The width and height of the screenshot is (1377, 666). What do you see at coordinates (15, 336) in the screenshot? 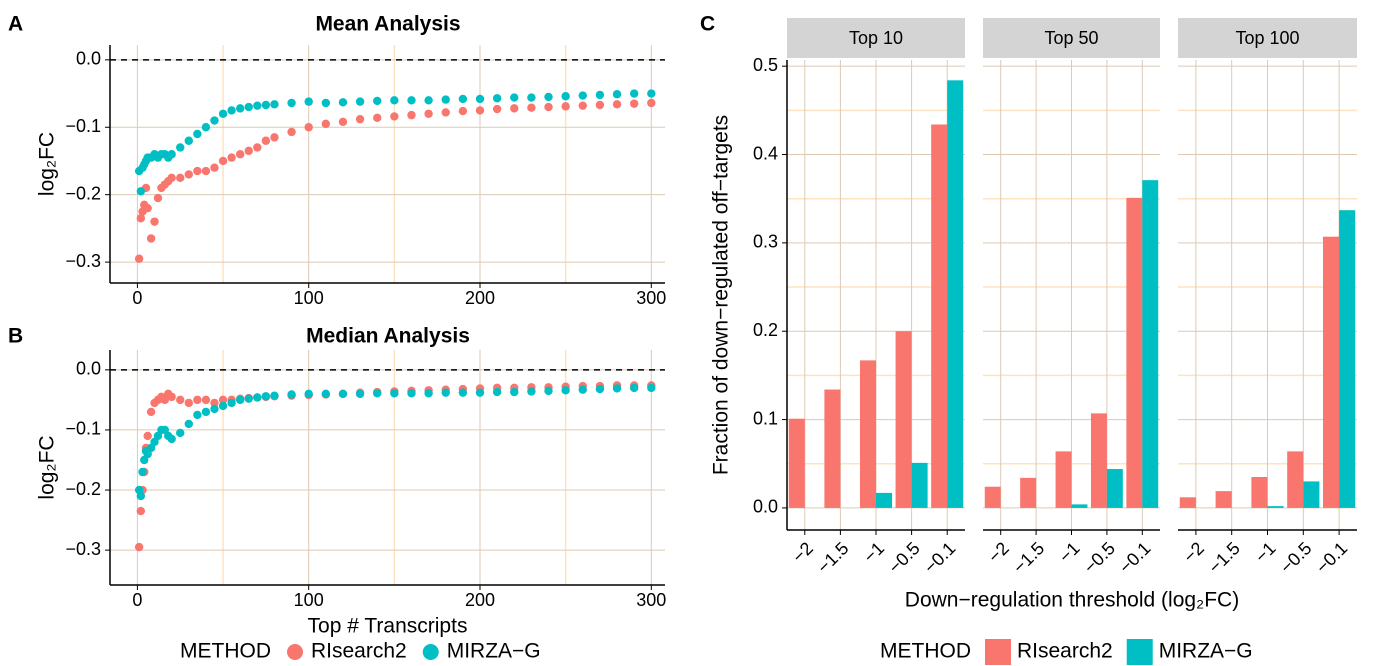
I see `panel-label: B` at bounding box center [15, 336].